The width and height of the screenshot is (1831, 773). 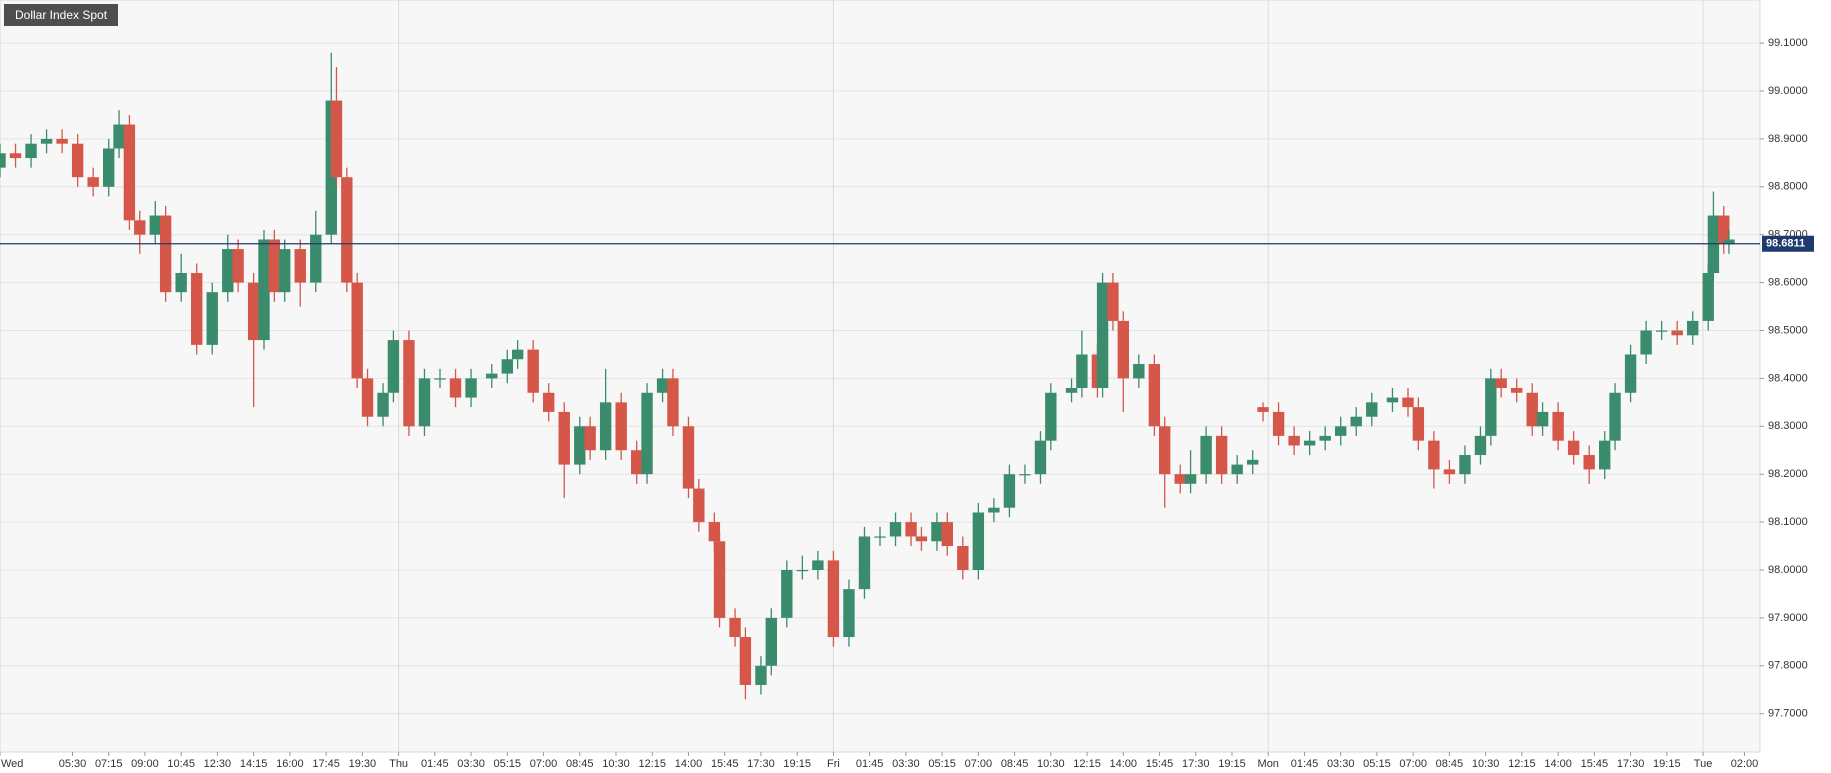 What do you see at coordinates (1788, 618) in the screenshot?
I see `y-tick-label: 97.9000` at bounding box center [1788, 618].